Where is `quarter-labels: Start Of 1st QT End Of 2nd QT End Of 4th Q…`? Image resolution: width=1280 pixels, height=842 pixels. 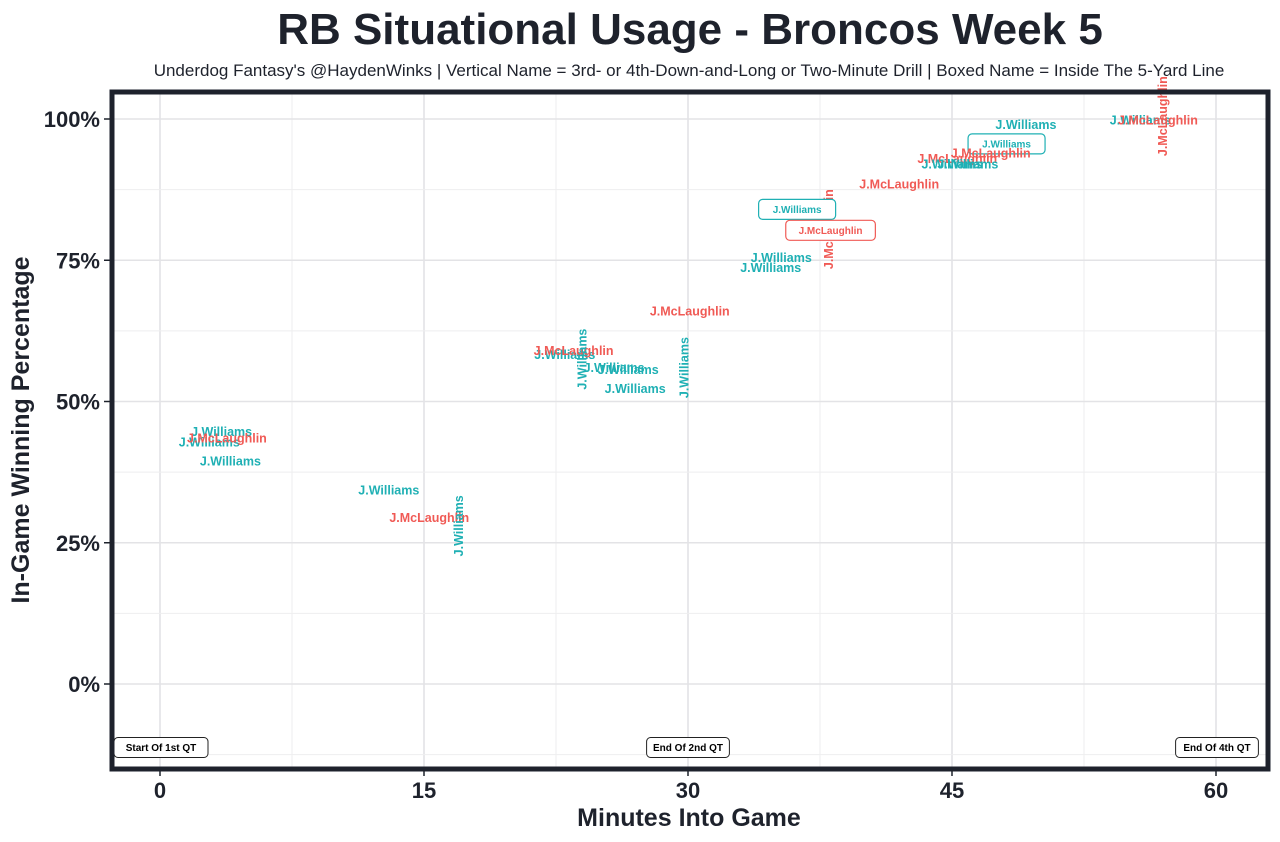
quarter-labels: Start Of 1st QT End Of 2nd QT End Of 4th Q… is located at coordinates (686, 747).